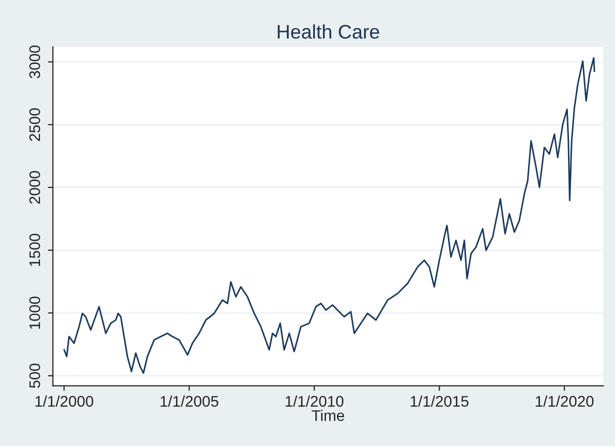 This screenshot has height=446, width=615. What do you see at coordinates (34, 124) in the screenshot?
I see `y-tick-label: 2500` at bounding box center [34, 124].